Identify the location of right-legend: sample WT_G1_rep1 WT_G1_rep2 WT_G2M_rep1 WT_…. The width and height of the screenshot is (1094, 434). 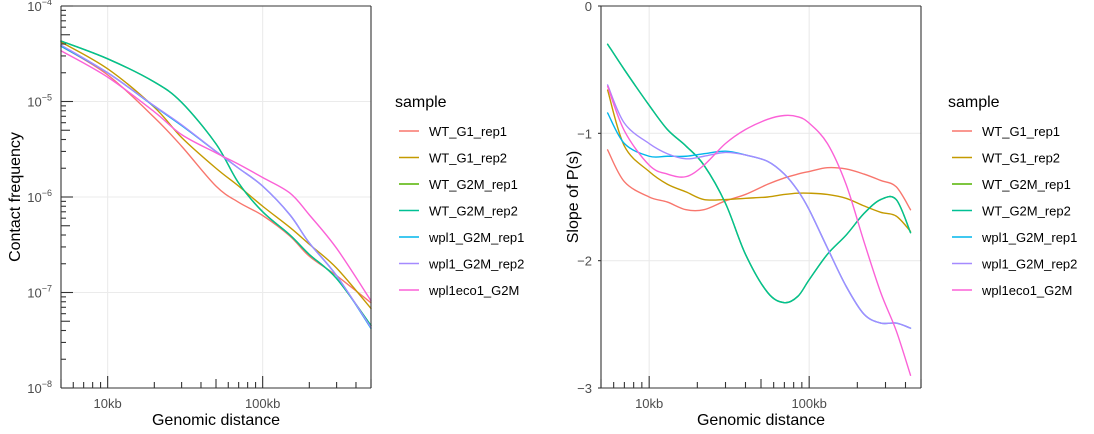
(1012, 196).